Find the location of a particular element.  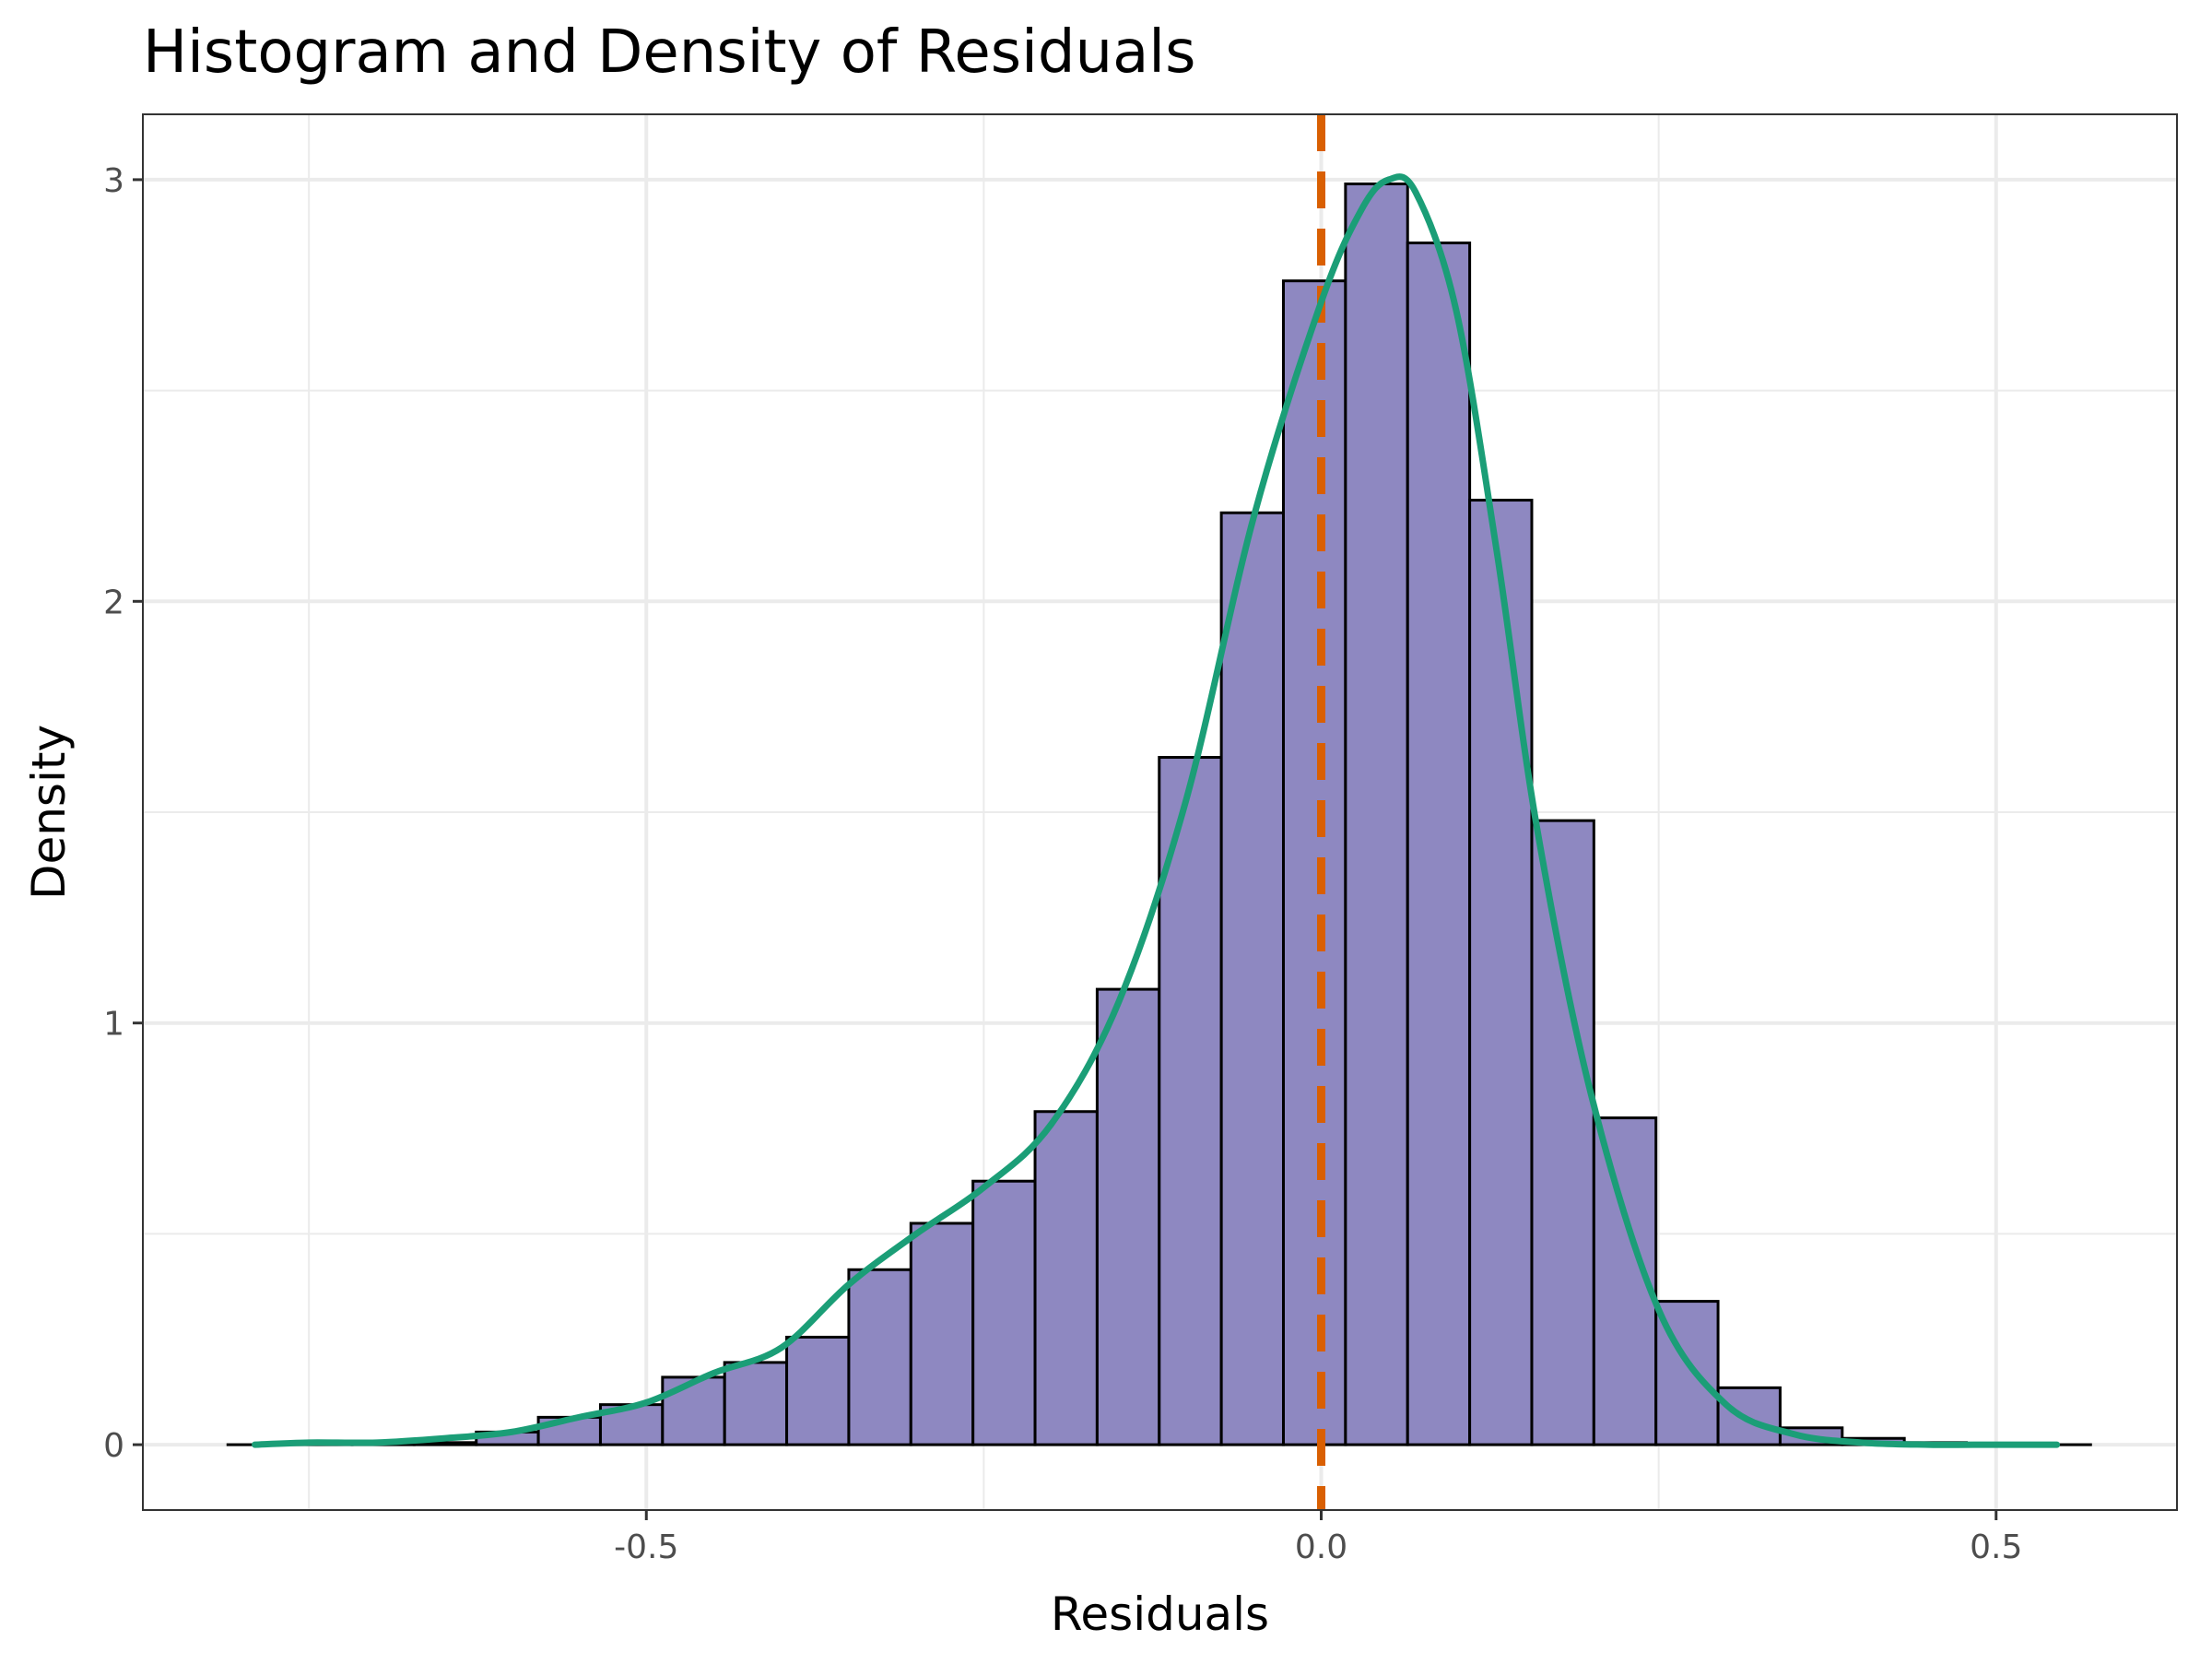

x-tick-label: -0.5 is located at coordinates (646, 1547).